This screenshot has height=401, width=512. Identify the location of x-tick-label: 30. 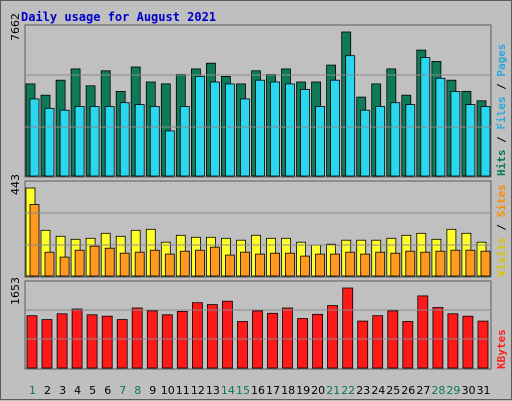
(469, 390).